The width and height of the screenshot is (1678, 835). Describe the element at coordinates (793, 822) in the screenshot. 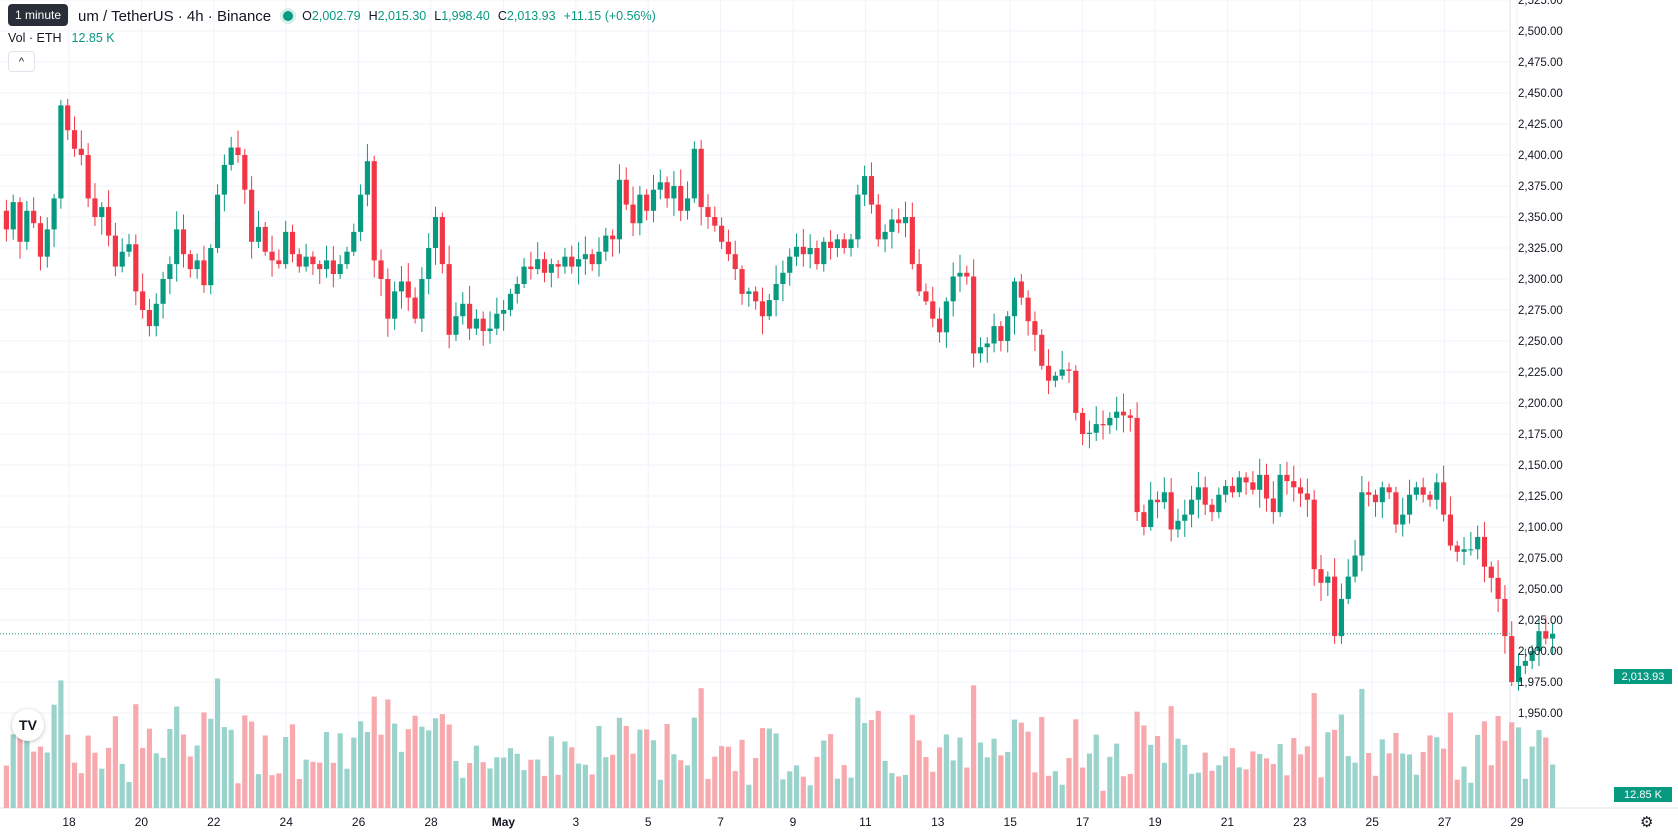

I see `time-tick-label: 9` at that location.